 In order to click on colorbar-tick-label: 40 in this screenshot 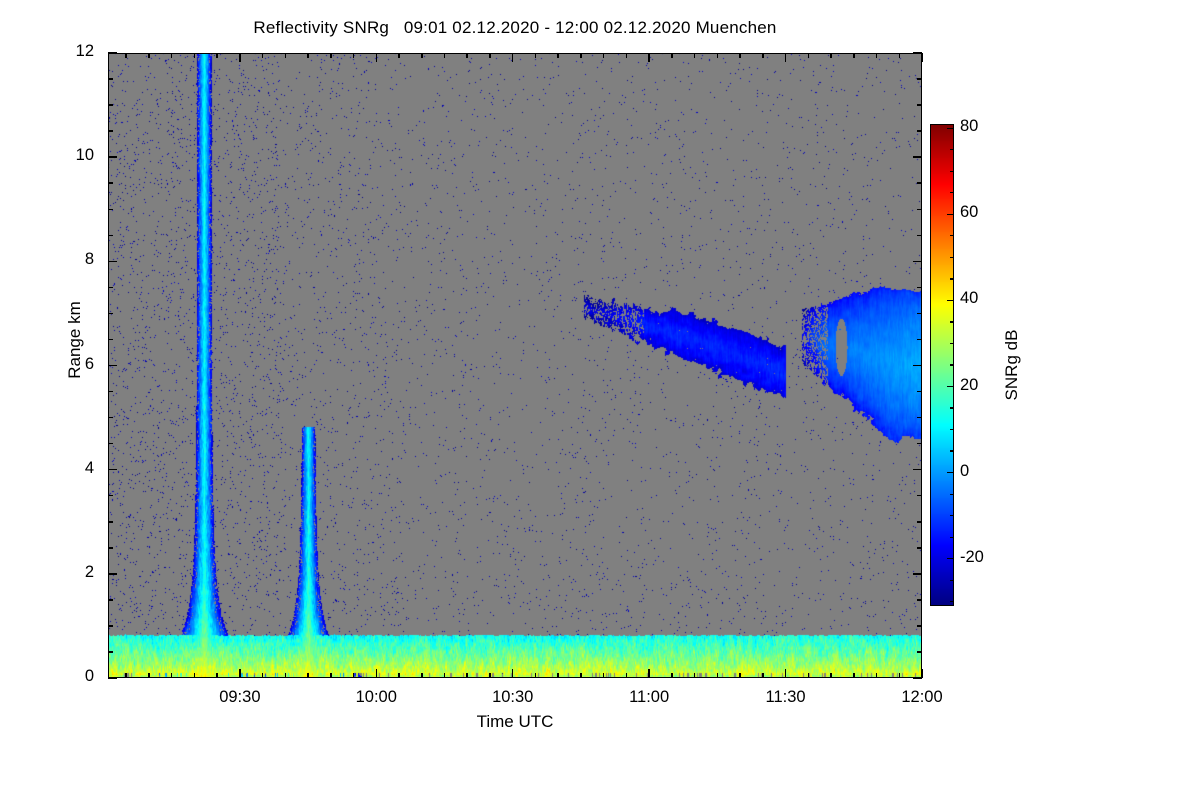, I will do `click(969, 298)`.